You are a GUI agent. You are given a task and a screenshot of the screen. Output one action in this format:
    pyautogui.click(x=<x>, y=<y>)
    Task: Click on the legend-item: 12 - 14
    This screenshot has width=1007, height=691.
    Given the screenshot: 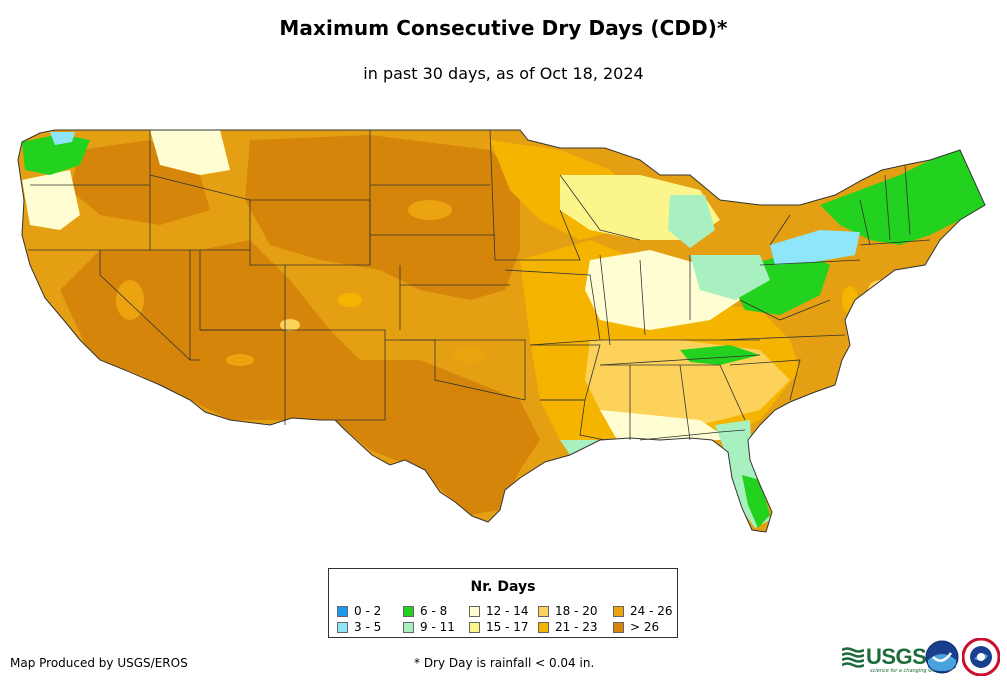 What is the action you would take?
    pyautogui.click(x=499, y=611)
    